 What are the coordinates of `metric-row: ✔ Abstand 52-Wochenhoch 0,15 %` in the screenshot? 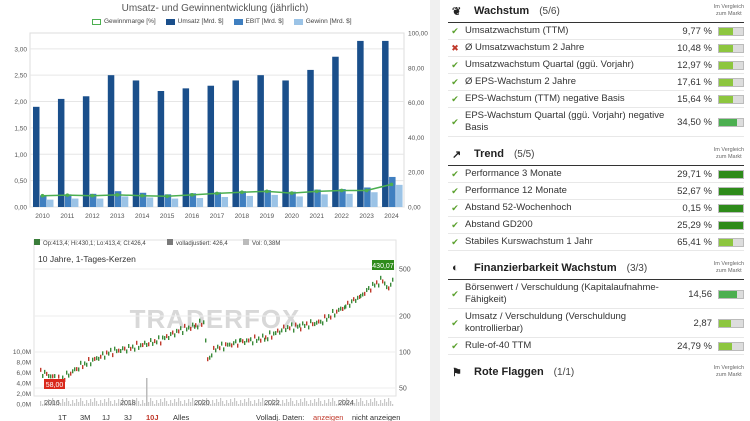 It's located at (596, 208).